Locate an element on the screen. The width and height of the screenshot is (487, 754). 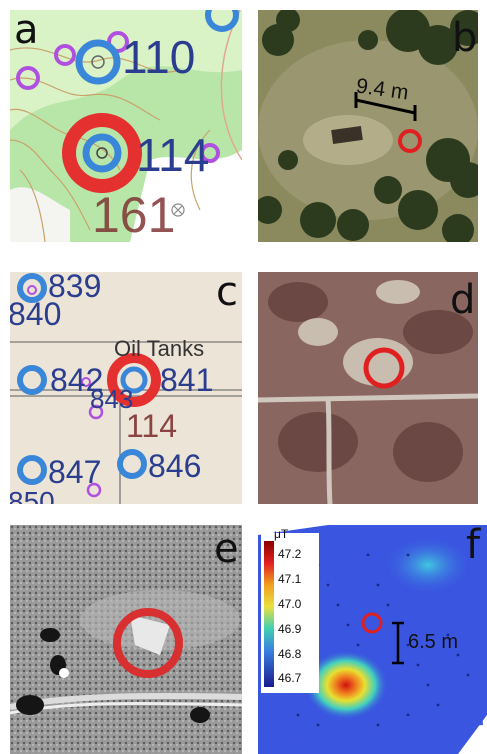
aerial-roads-graphic is located at coordinates (368, 388).